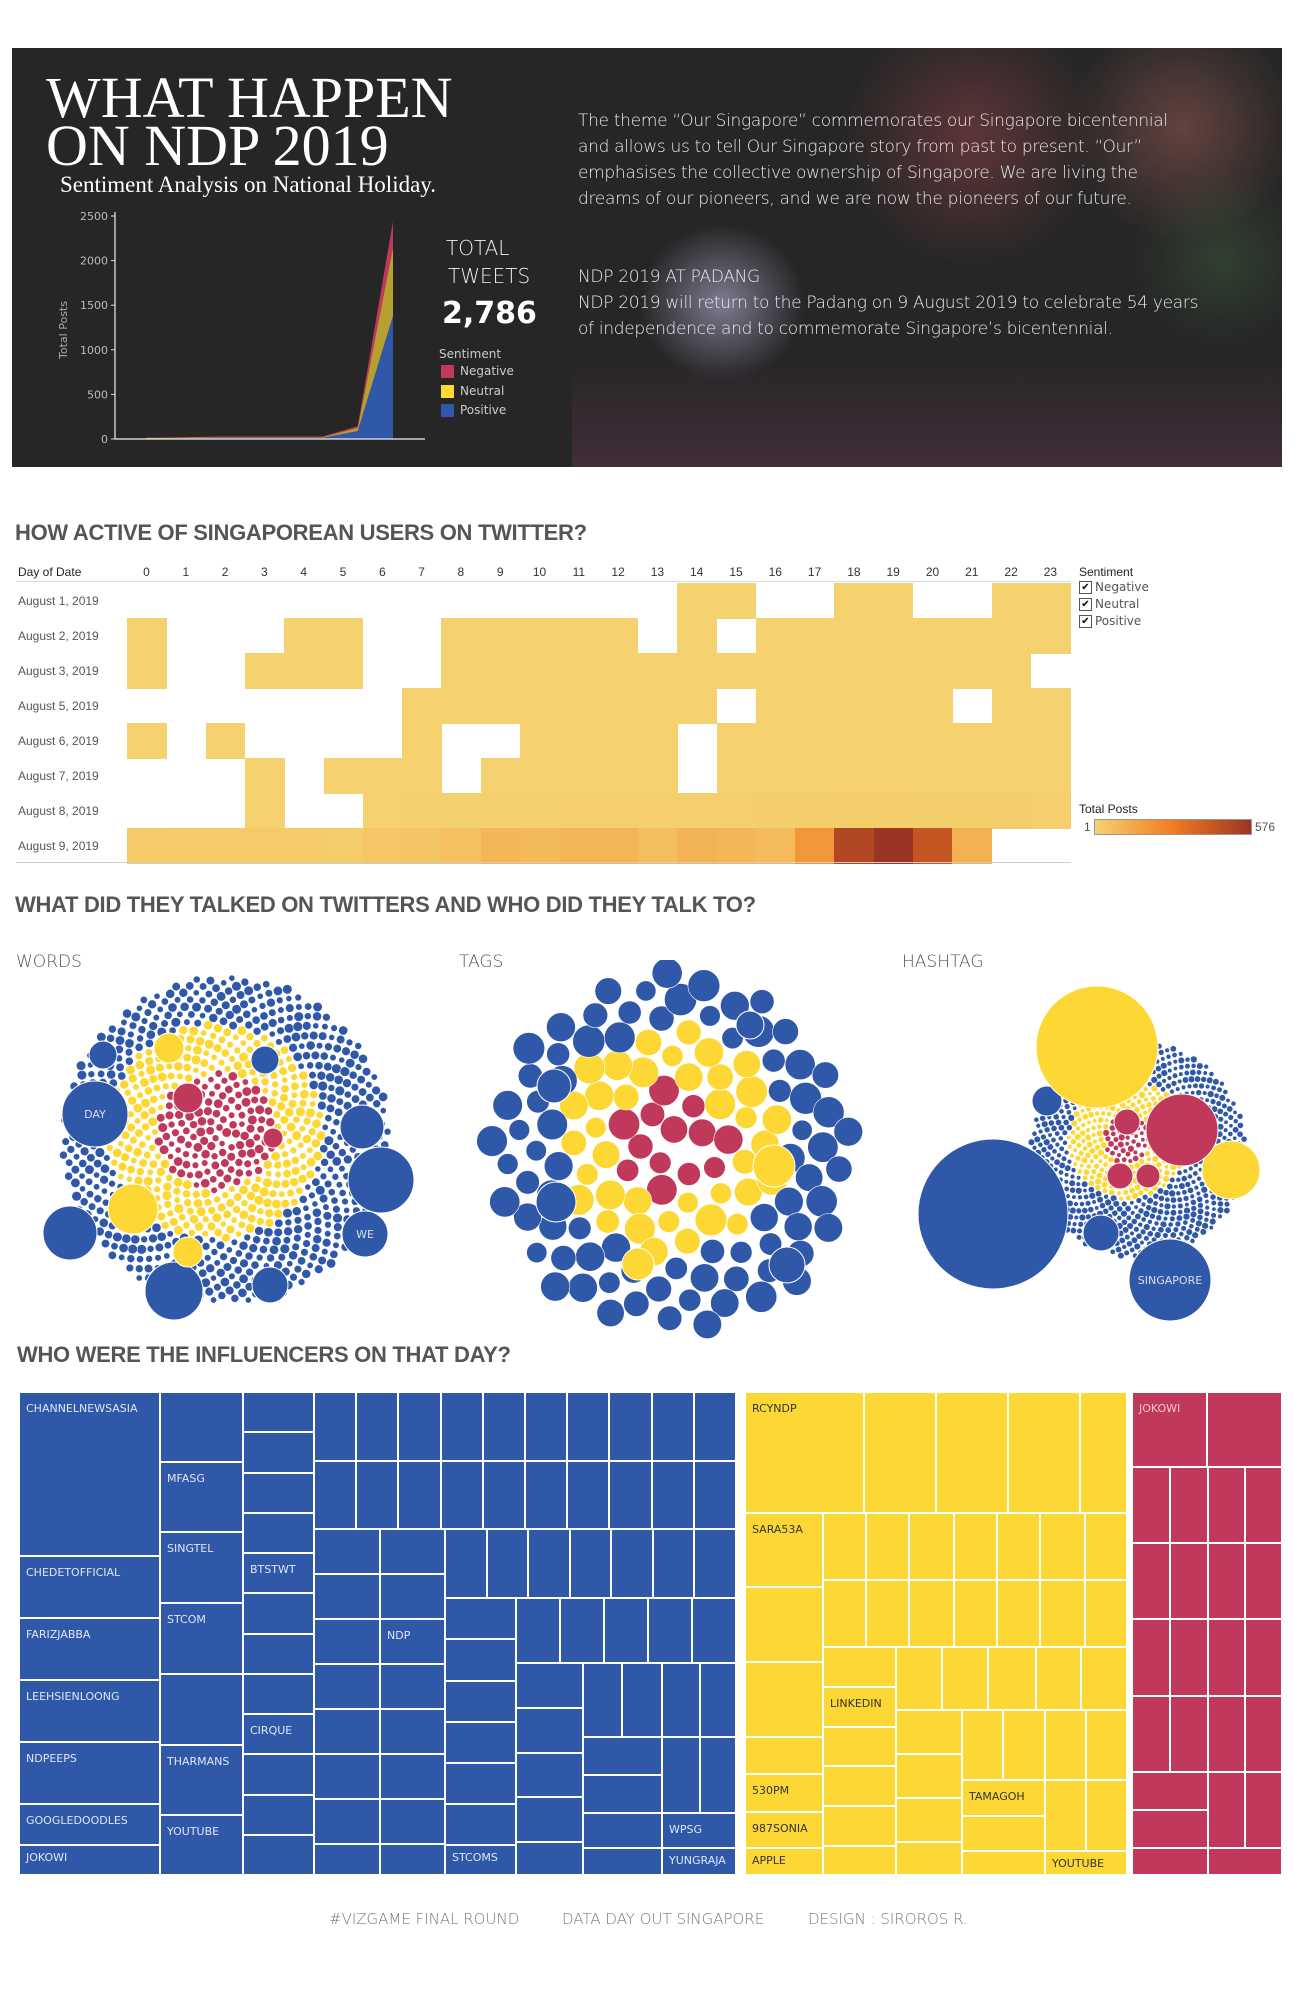 This screenshot has height=1999, width=1299. What do you see at coordinates (804, 1452) in the screenshot?
I see `treemap-cell: RCYNDP` at bounding box center [804, 1452].